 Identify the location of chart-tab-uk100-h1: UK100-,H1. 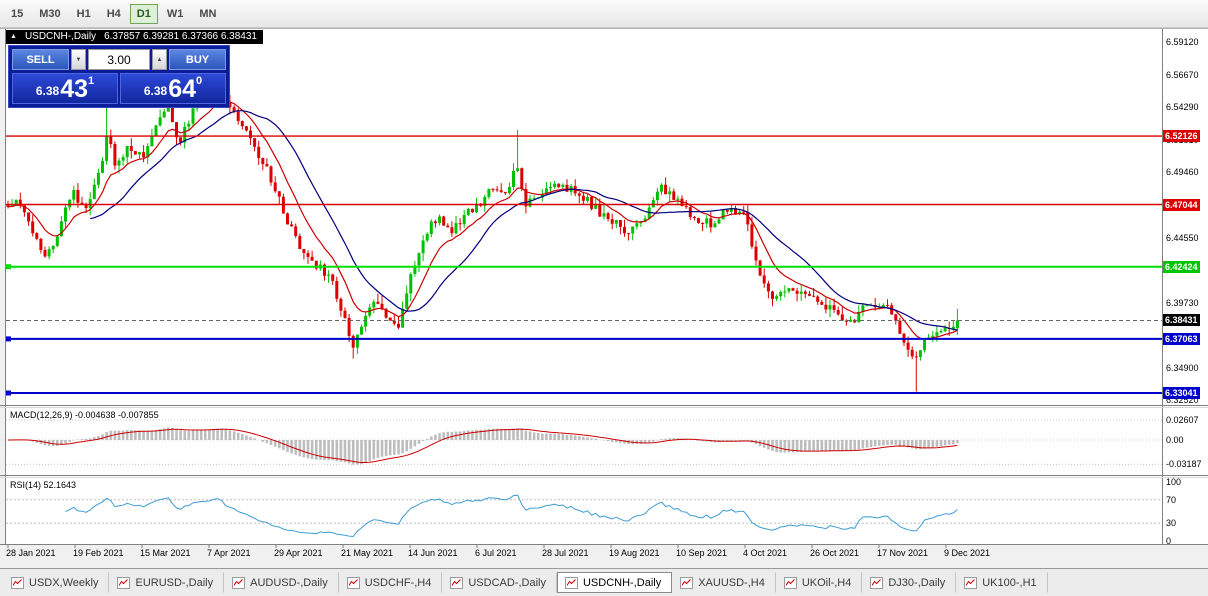
(1002, 582).